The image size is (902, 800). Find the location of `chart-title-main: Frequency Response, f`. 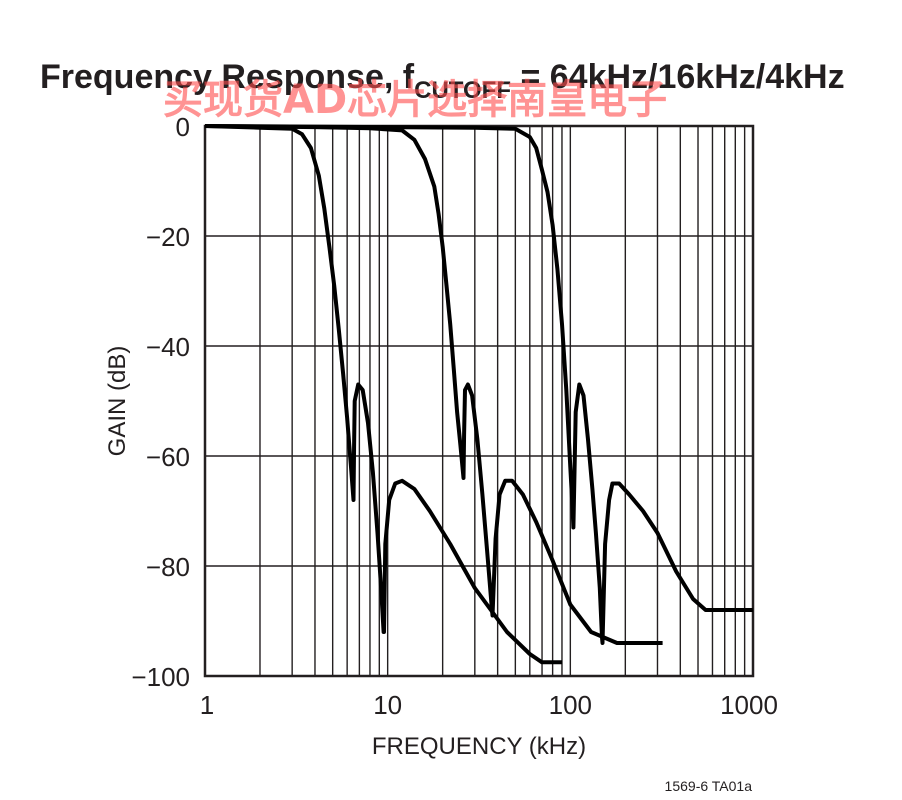

chart-title-main: Frequency Response, f is located at coordinates (227, 77).